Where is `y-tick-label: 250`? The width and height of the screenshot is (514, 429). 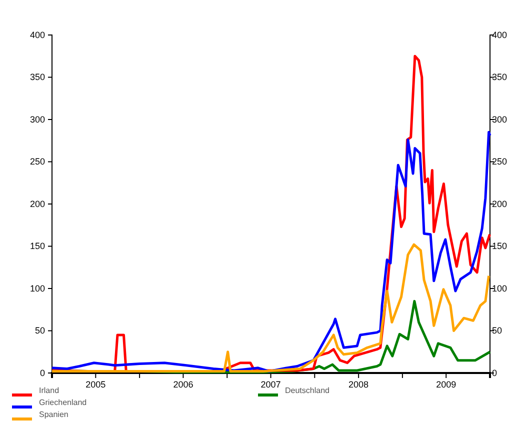 y-tick-label: 250 is located at coordinates (37, 161).